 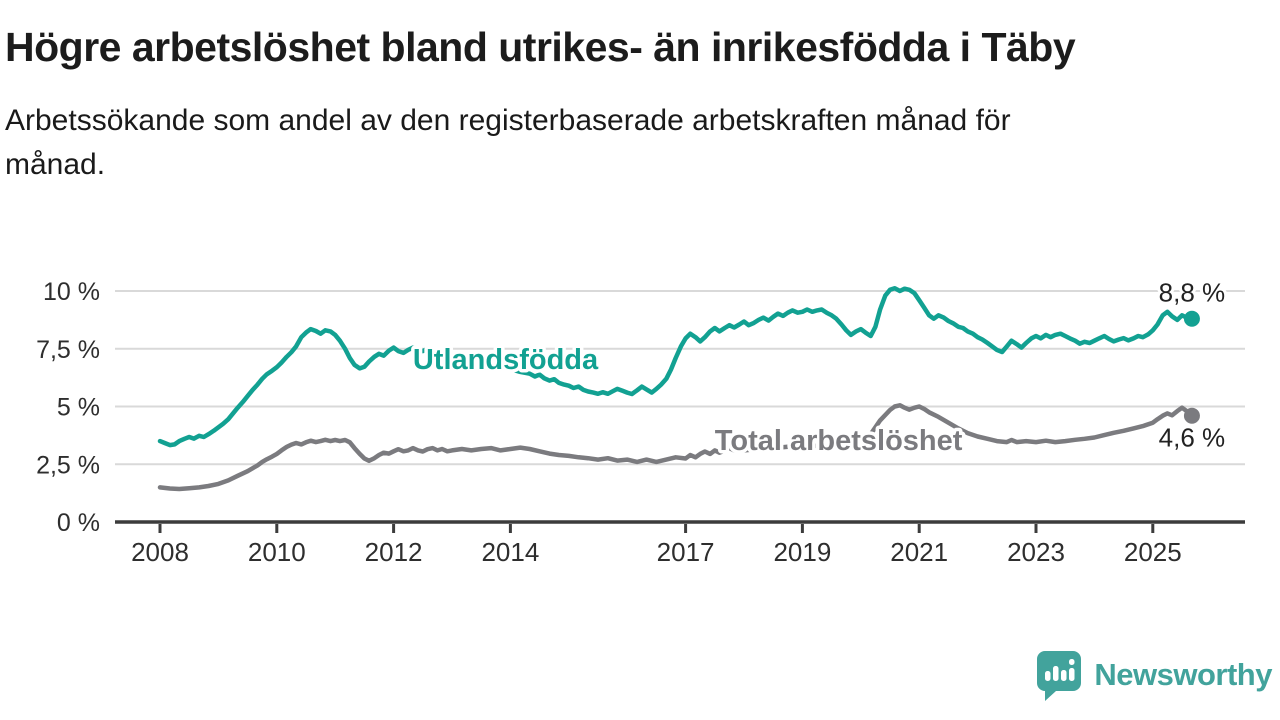 I want to click on newsworthy-logo-icon, so click(x=1059, y=676).